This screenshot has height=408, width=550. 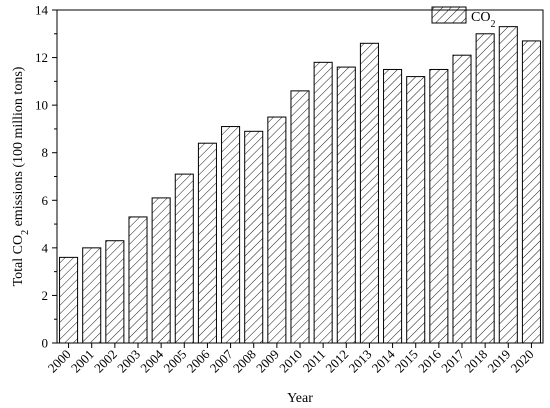 What do you see at coordinates (267, 361) in the screenshot?
I see `x-tick-label: 2009` at bounding box center [267, 361].